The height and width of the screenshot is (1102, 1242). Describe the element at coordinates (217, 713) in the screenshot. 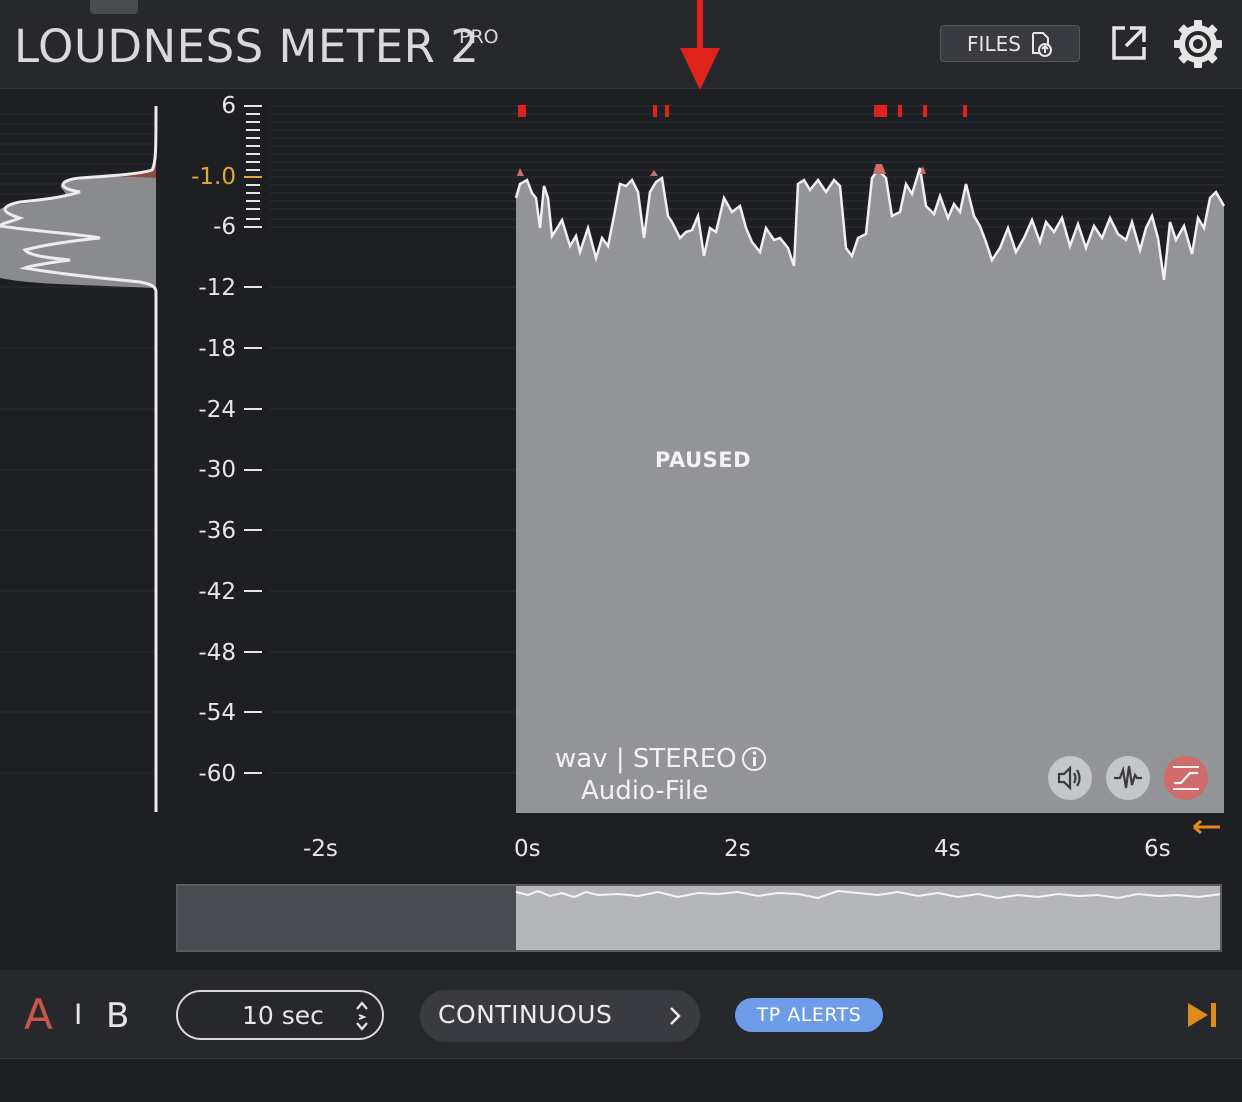

I see `y-axis-label: -54` at that location.